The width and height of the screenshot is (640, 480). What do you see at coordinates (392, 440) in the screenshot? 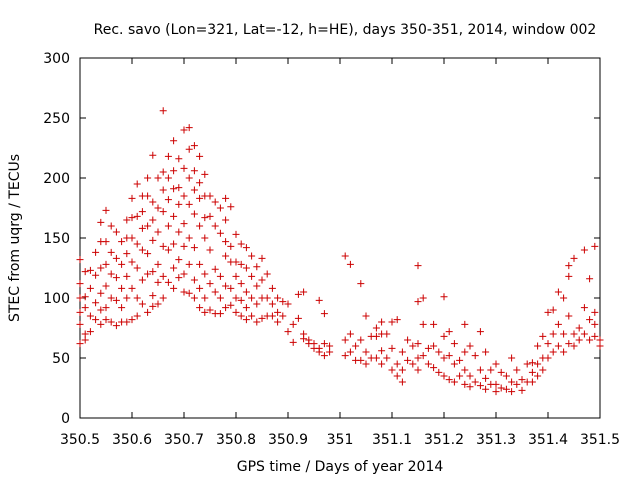
I see `x-tick-label: 351.1` at bounding box center [392, 440].